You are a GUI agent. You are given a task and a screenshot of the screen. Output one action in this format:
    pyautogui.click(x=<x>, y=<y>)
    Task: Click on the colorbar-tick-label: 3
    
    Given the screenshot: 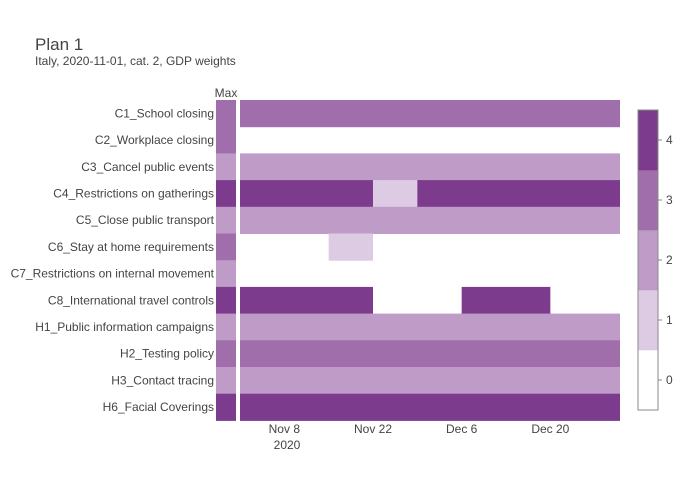 What is the action you would take?
    pyautogui.click(x=669, y=200)
    